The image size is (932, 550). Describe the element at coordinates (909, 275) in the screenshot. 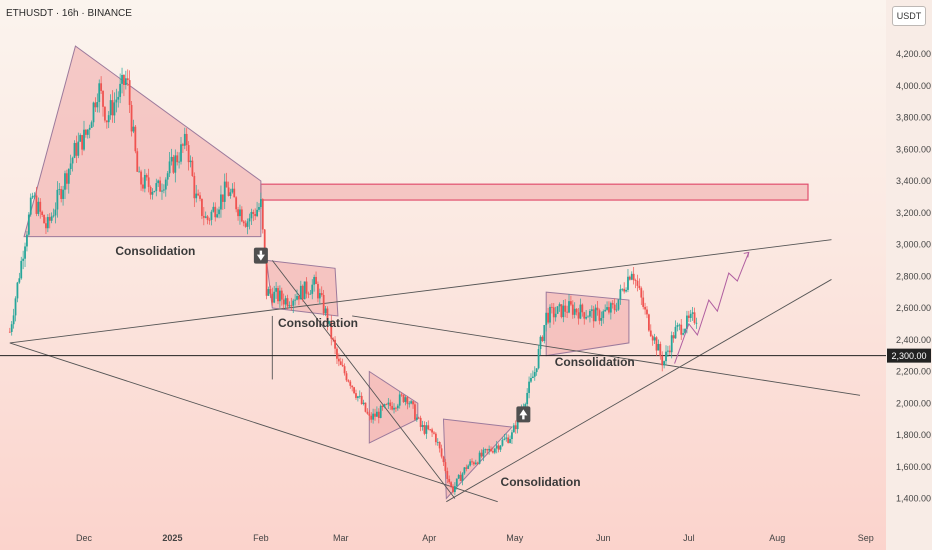

I see `price-axis` at that location.